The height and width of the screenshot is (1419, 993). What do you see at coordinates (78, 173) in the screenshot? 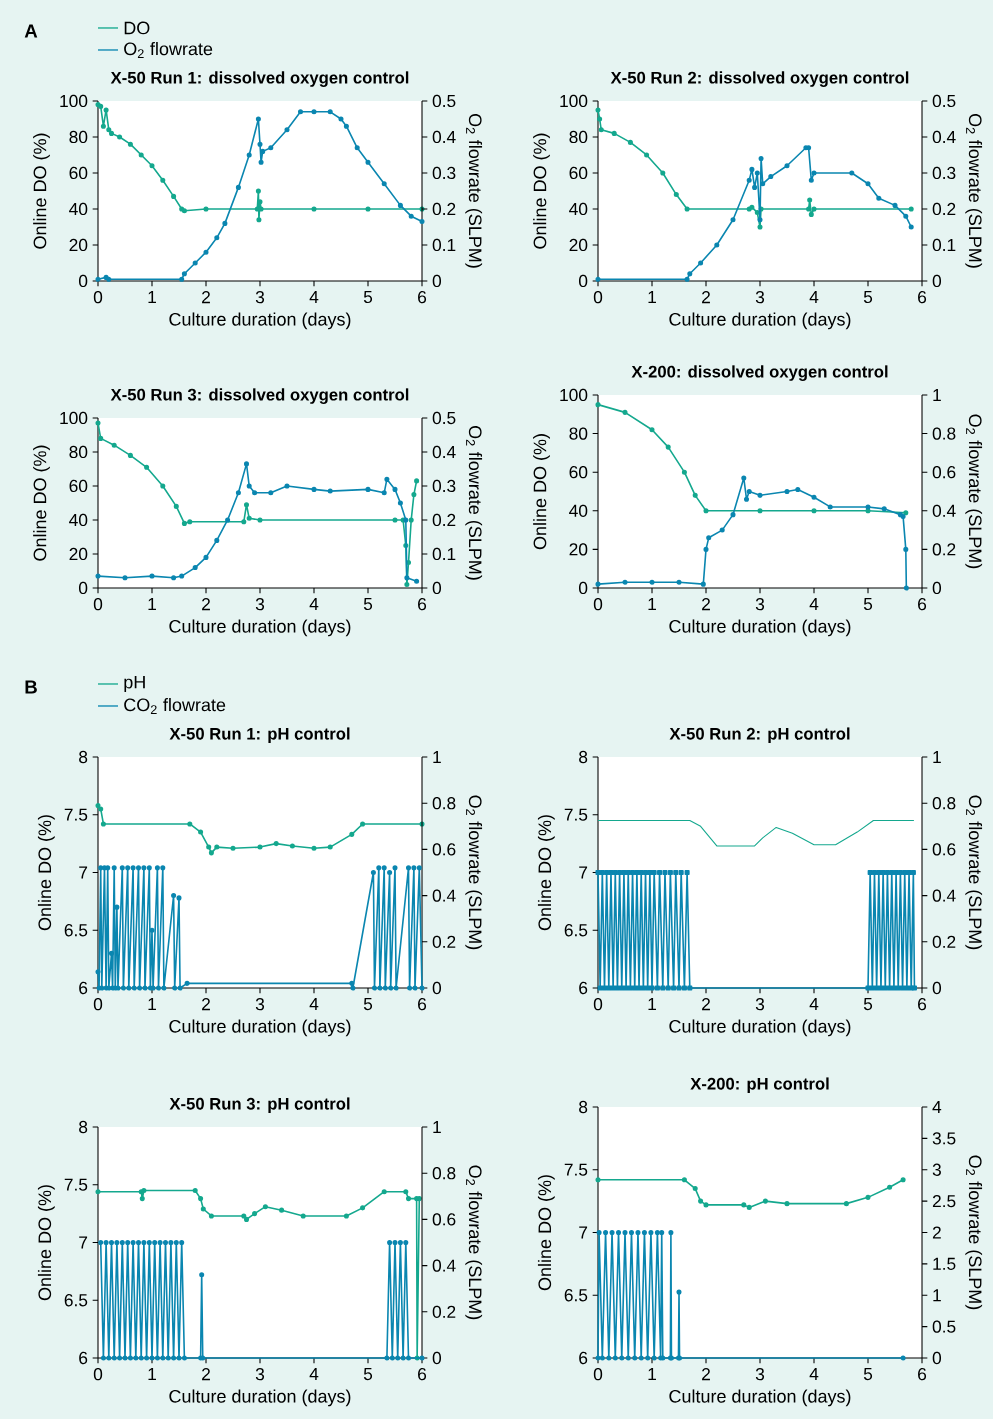
I see `y-tick-label: 60` at bounding box center [78, 173].